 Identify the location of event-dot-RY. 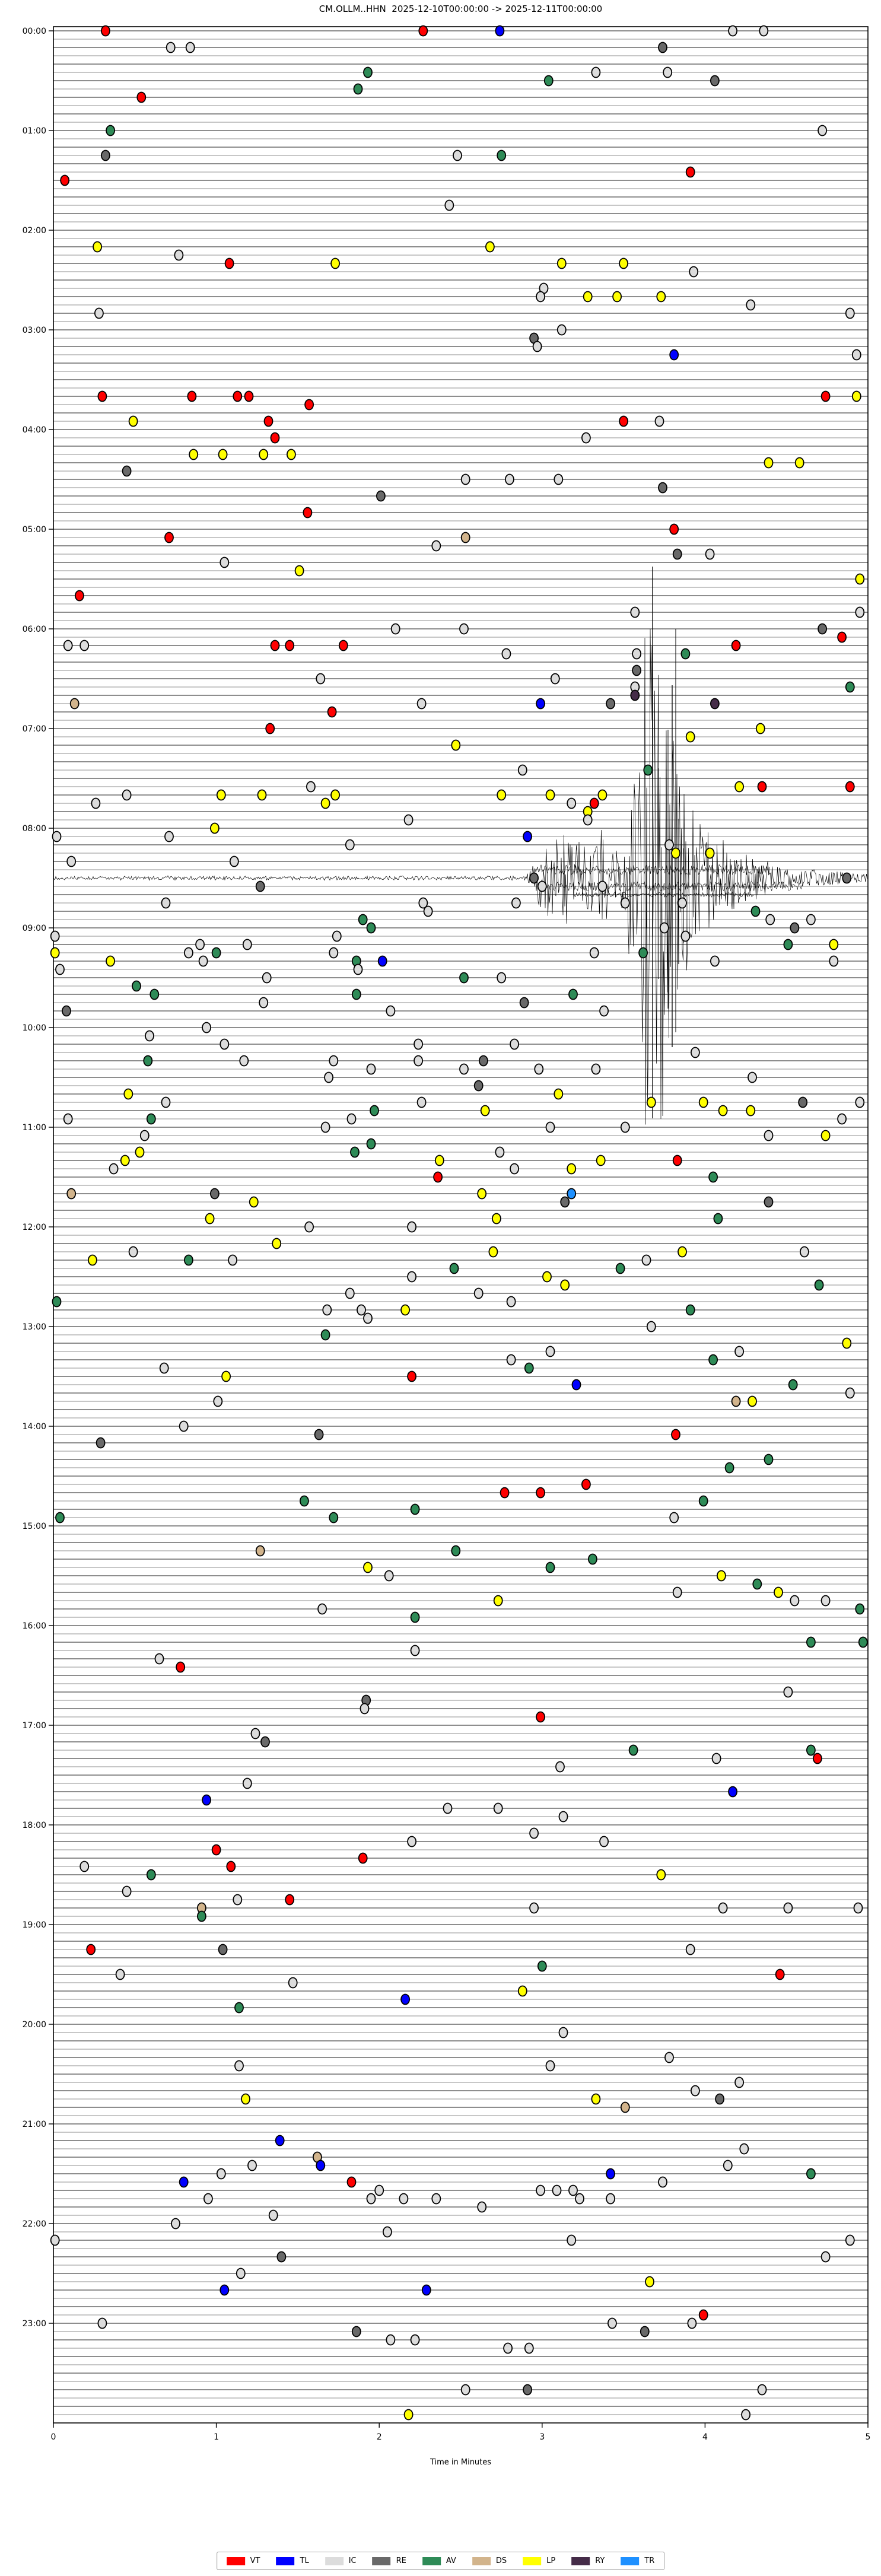
(635, 695).